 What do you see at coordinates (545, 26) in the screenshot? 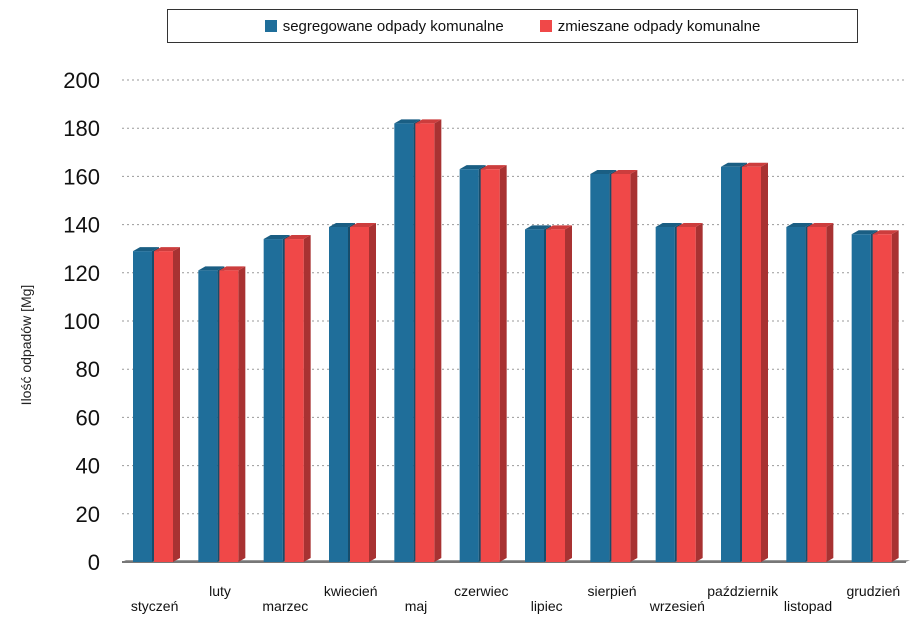
I see `legend-swatch-zmieszane` at bounding box center [545, 26].